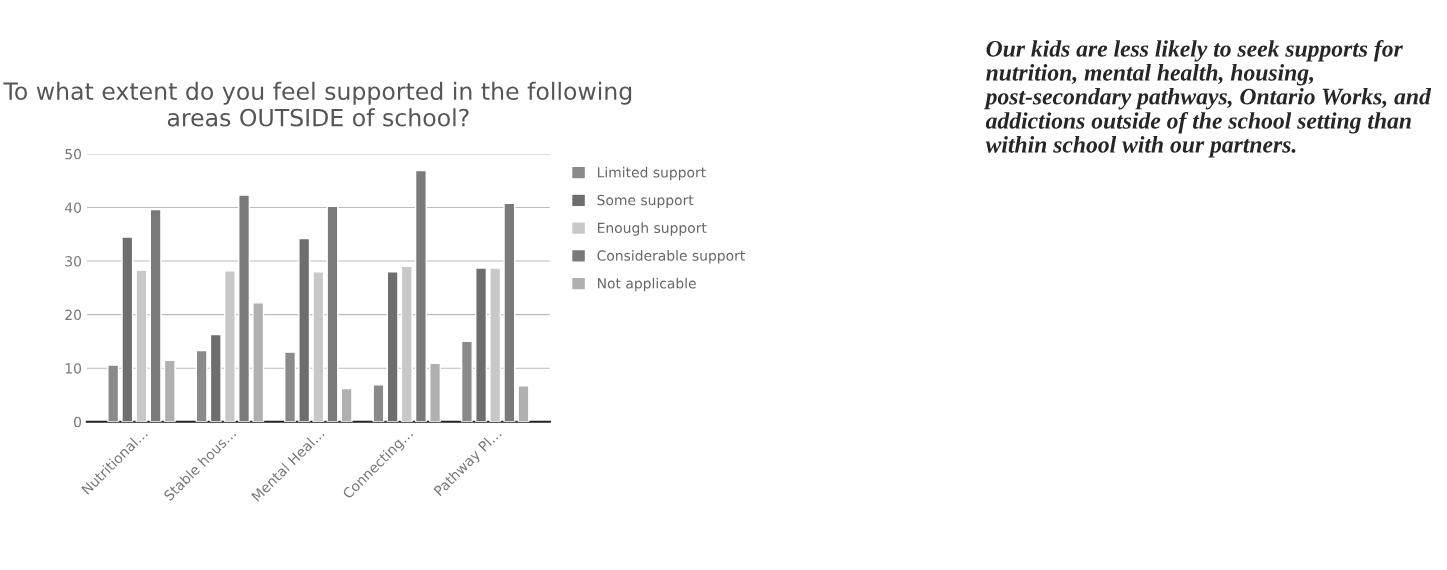 This screenshot has width=1447, height=570. I want to click on y-tick-label: 40, so click(73, 207).